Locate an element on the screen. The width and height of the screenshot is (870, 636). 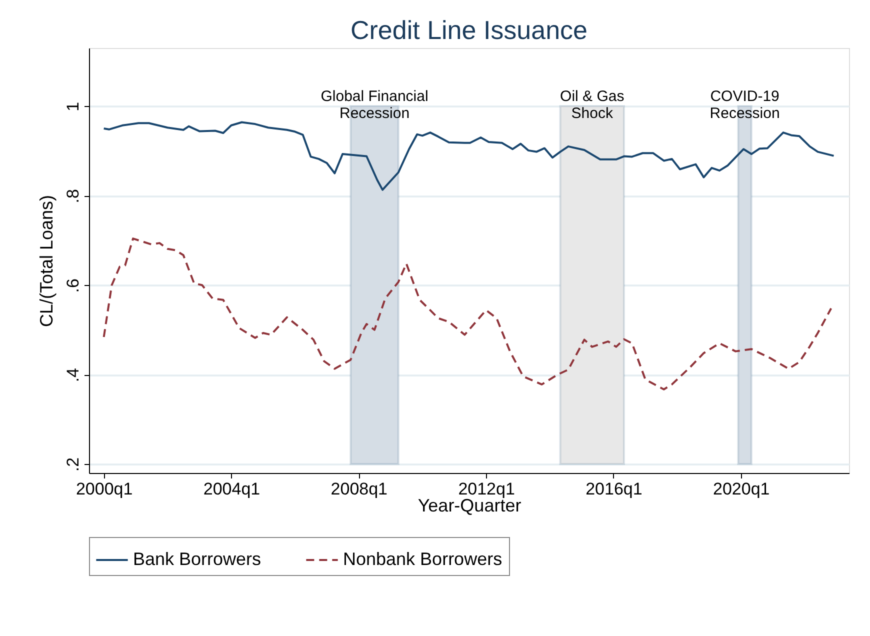
x-tick-label: 2004q1 is located at coordinates (231, 489).